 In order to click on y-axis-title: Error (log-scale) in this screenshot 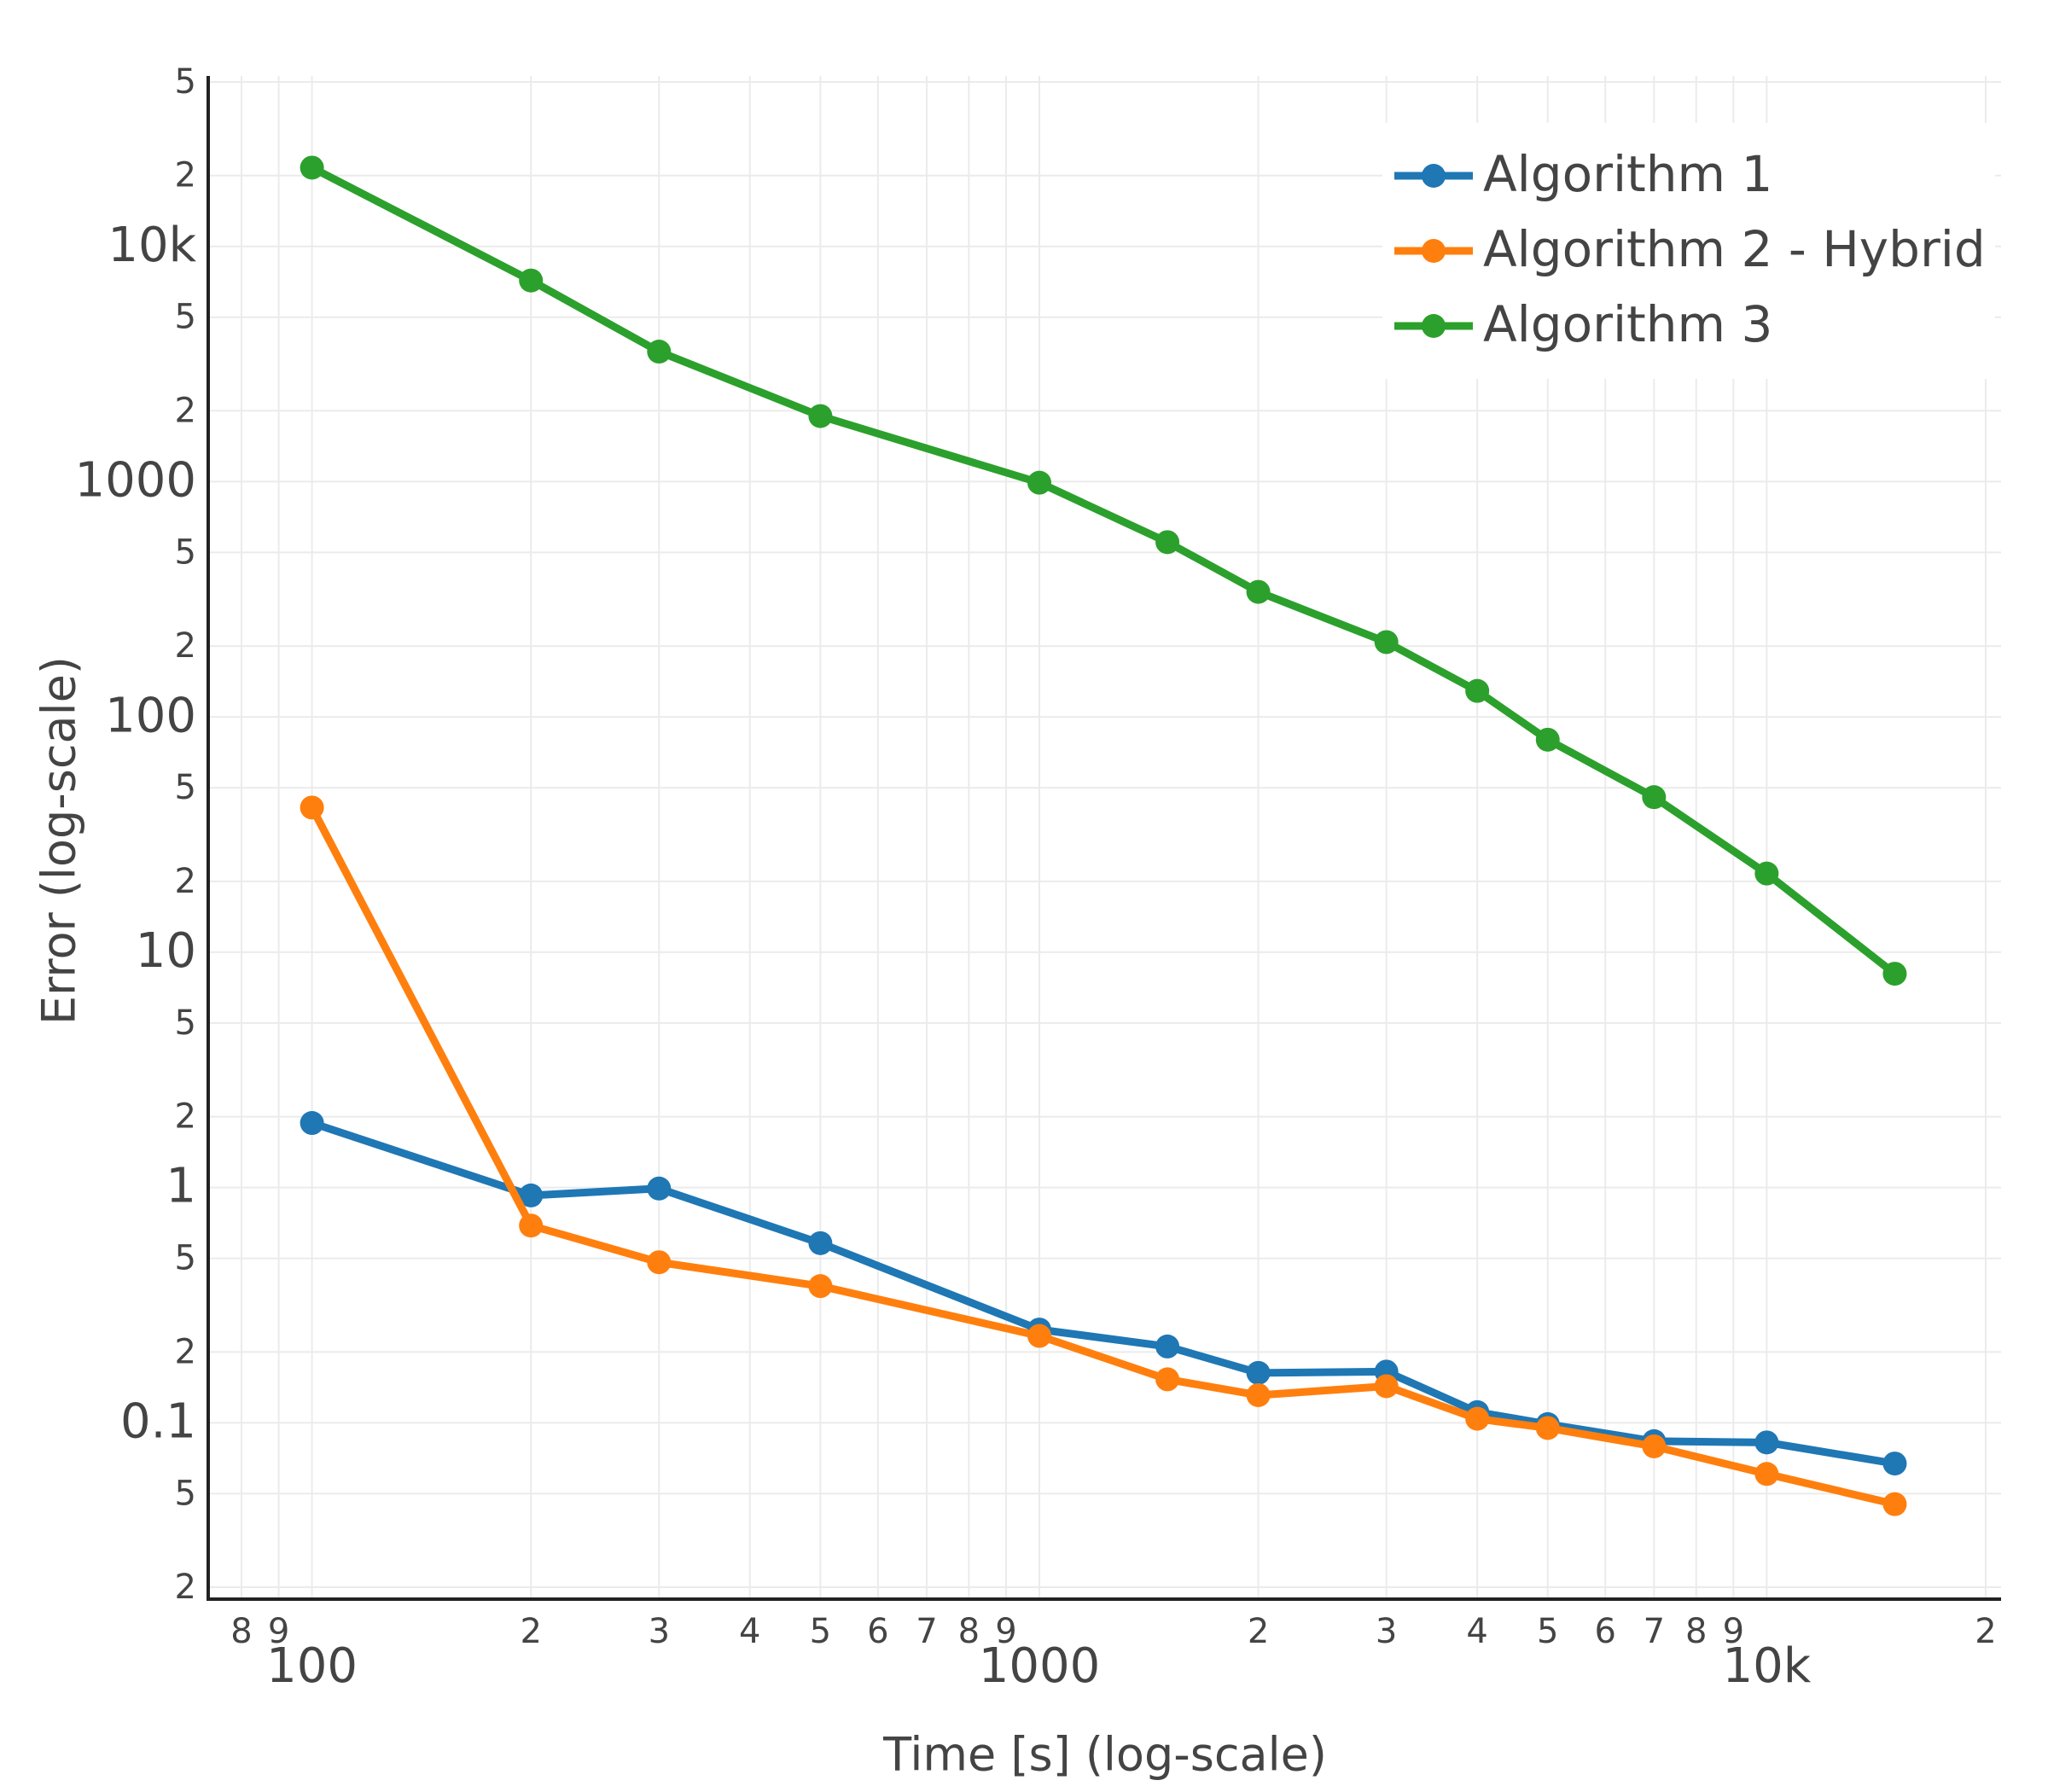, I will do `click(59, 840)`.